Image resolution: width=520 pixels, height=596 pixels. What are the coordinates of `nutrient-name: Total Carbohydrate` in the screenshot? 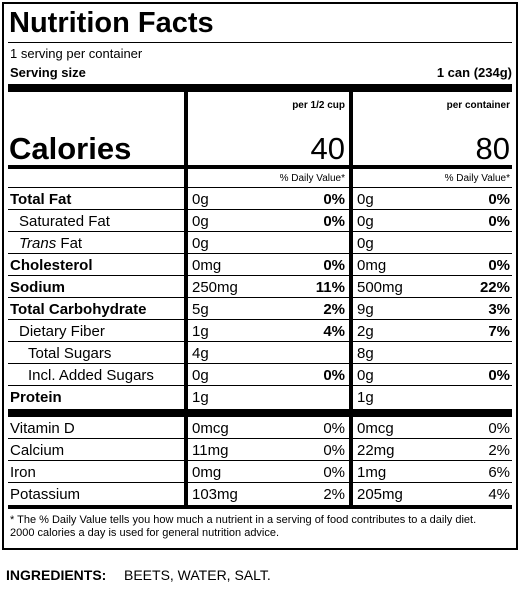 It's located at (78, 309).